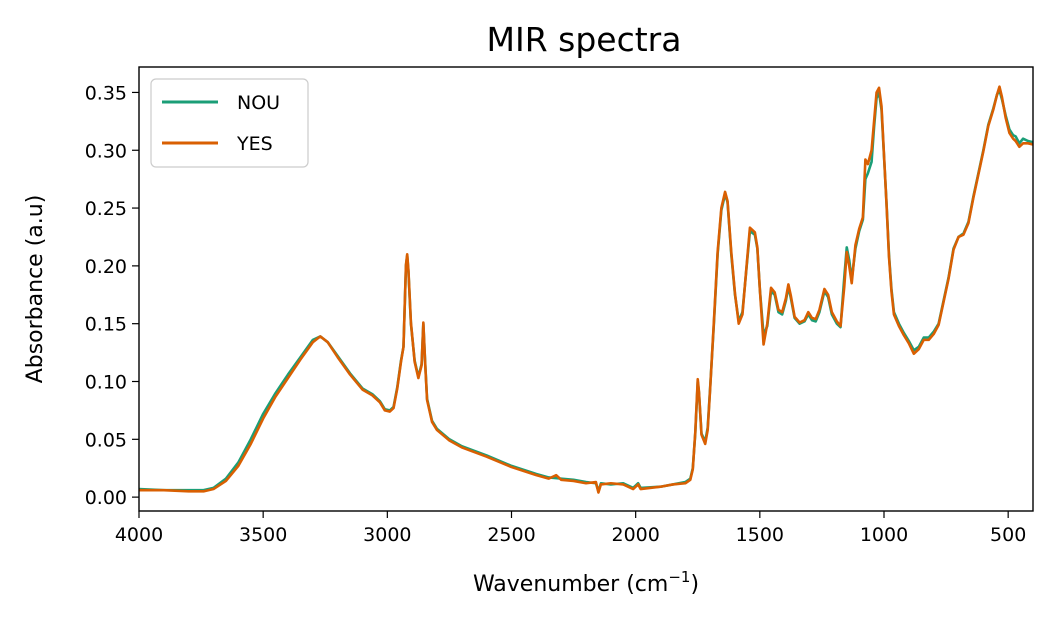 Image resolution: width=1051 pixels, height=622 pixels. I want to click on legend-label-nou: NOU, so click(258, 103).